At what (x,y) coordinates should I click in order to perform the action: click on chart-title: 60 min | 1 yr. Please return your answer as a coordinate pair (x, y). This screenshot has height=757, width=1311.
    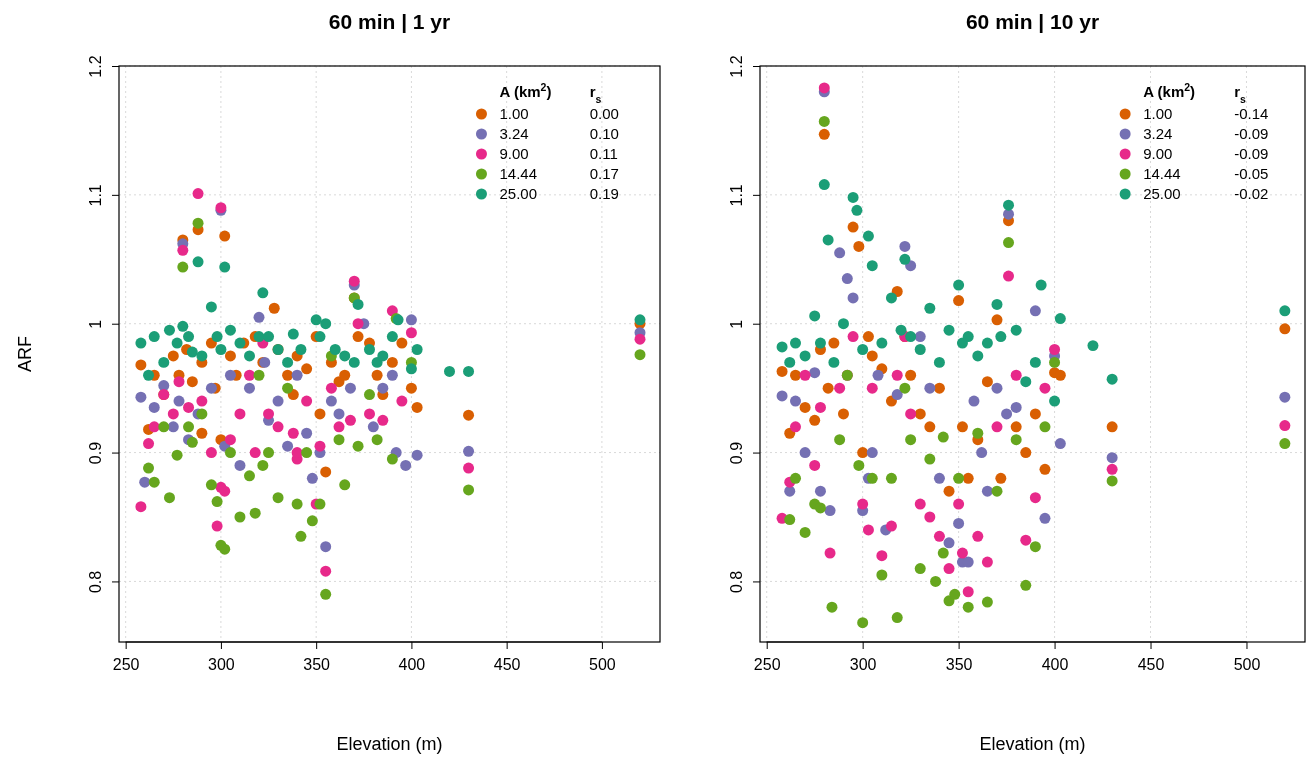
    Looking at the image, I should click on (389, 21).